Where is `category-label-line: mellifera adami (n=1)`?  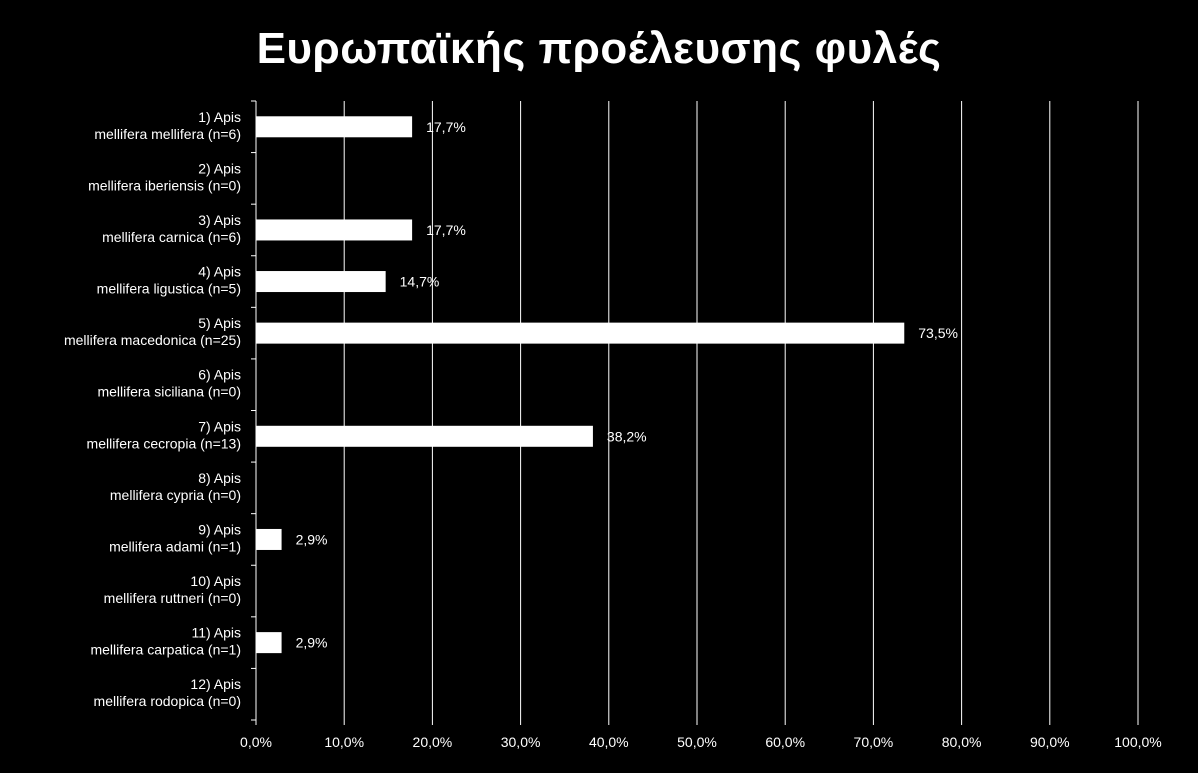
category-label-line: mellifera adami (n=1) is located at coordinates (175, 546).